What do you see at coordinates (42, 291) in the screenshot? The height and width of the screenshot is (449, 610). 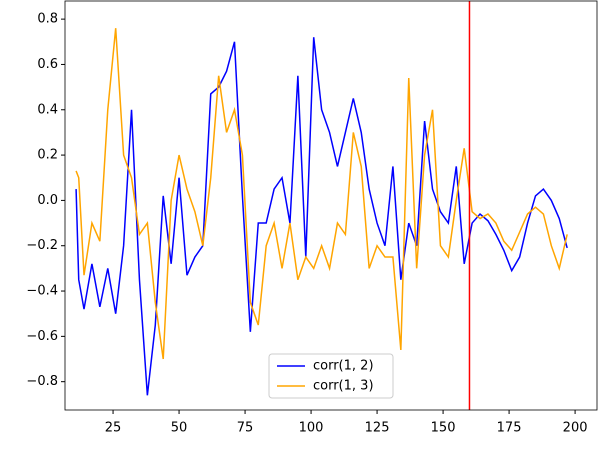 I see `y-tick-label: −0.4` at bounding box center [42, 291].